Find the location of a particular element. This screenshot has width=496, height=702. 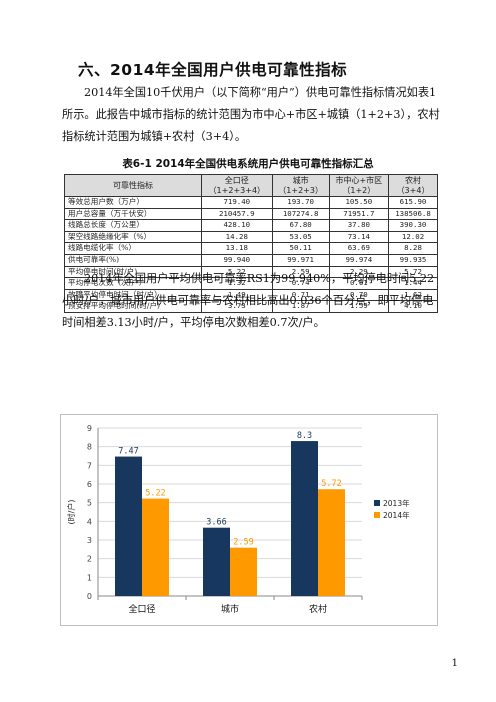

cell-value: 99.974 is located at coordinates (359, 260).